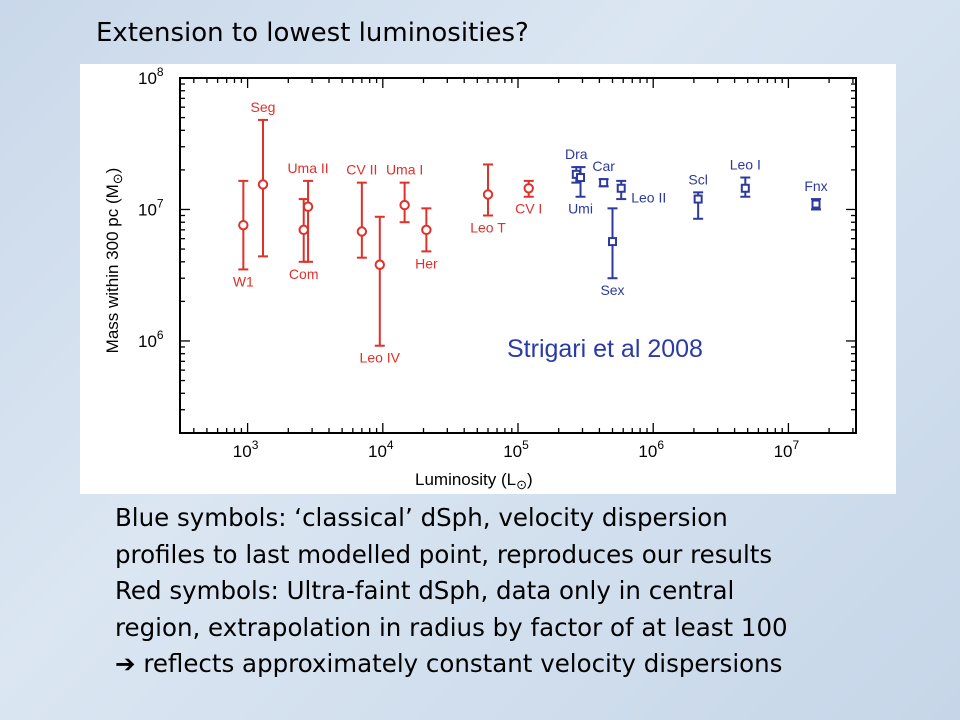  What do you see at coordinates (263, 184) in the screenshot?
I see `point-seg` at bounding box center [263, 184].